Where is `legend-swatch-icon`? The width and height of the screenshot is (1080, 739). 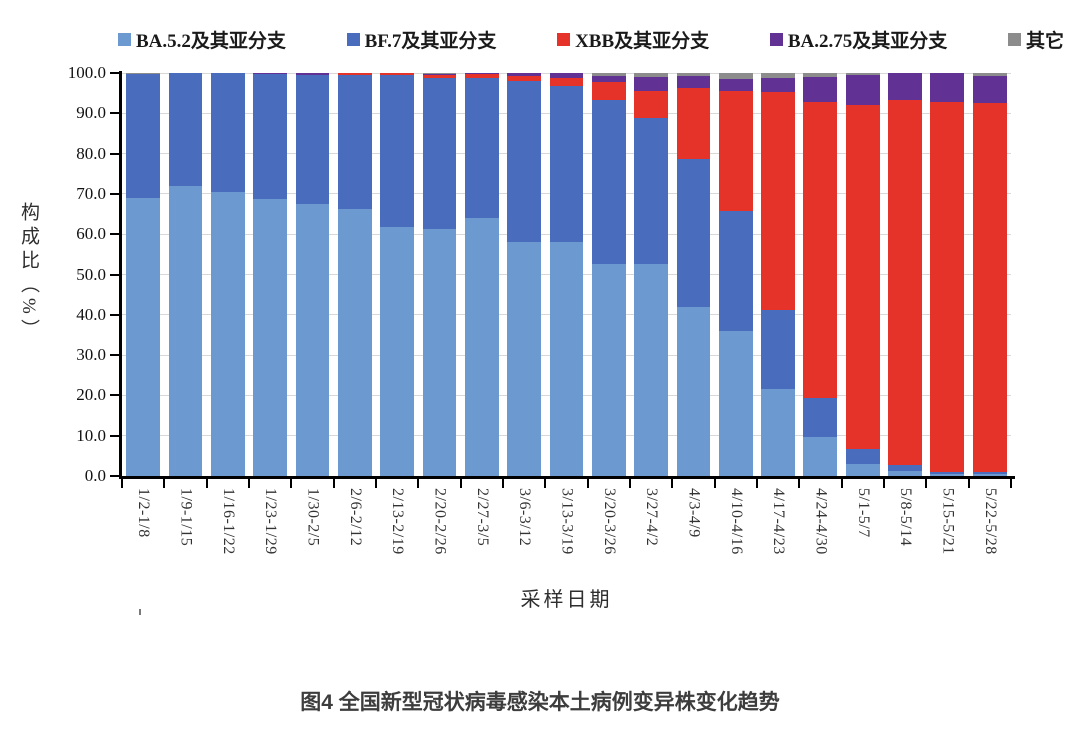 legend-swatch-icon is located at coordinates (564, 39).